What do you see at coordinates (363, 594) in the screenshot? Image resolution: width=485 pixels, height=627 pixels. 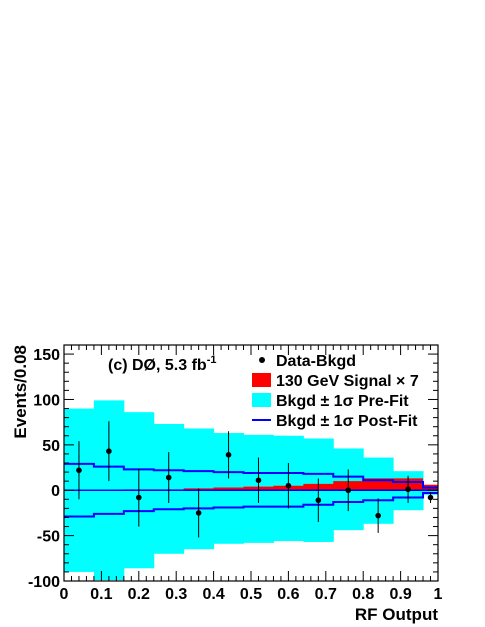 I see `x-tick-label: 0.8` at bounding box center [363, 594].